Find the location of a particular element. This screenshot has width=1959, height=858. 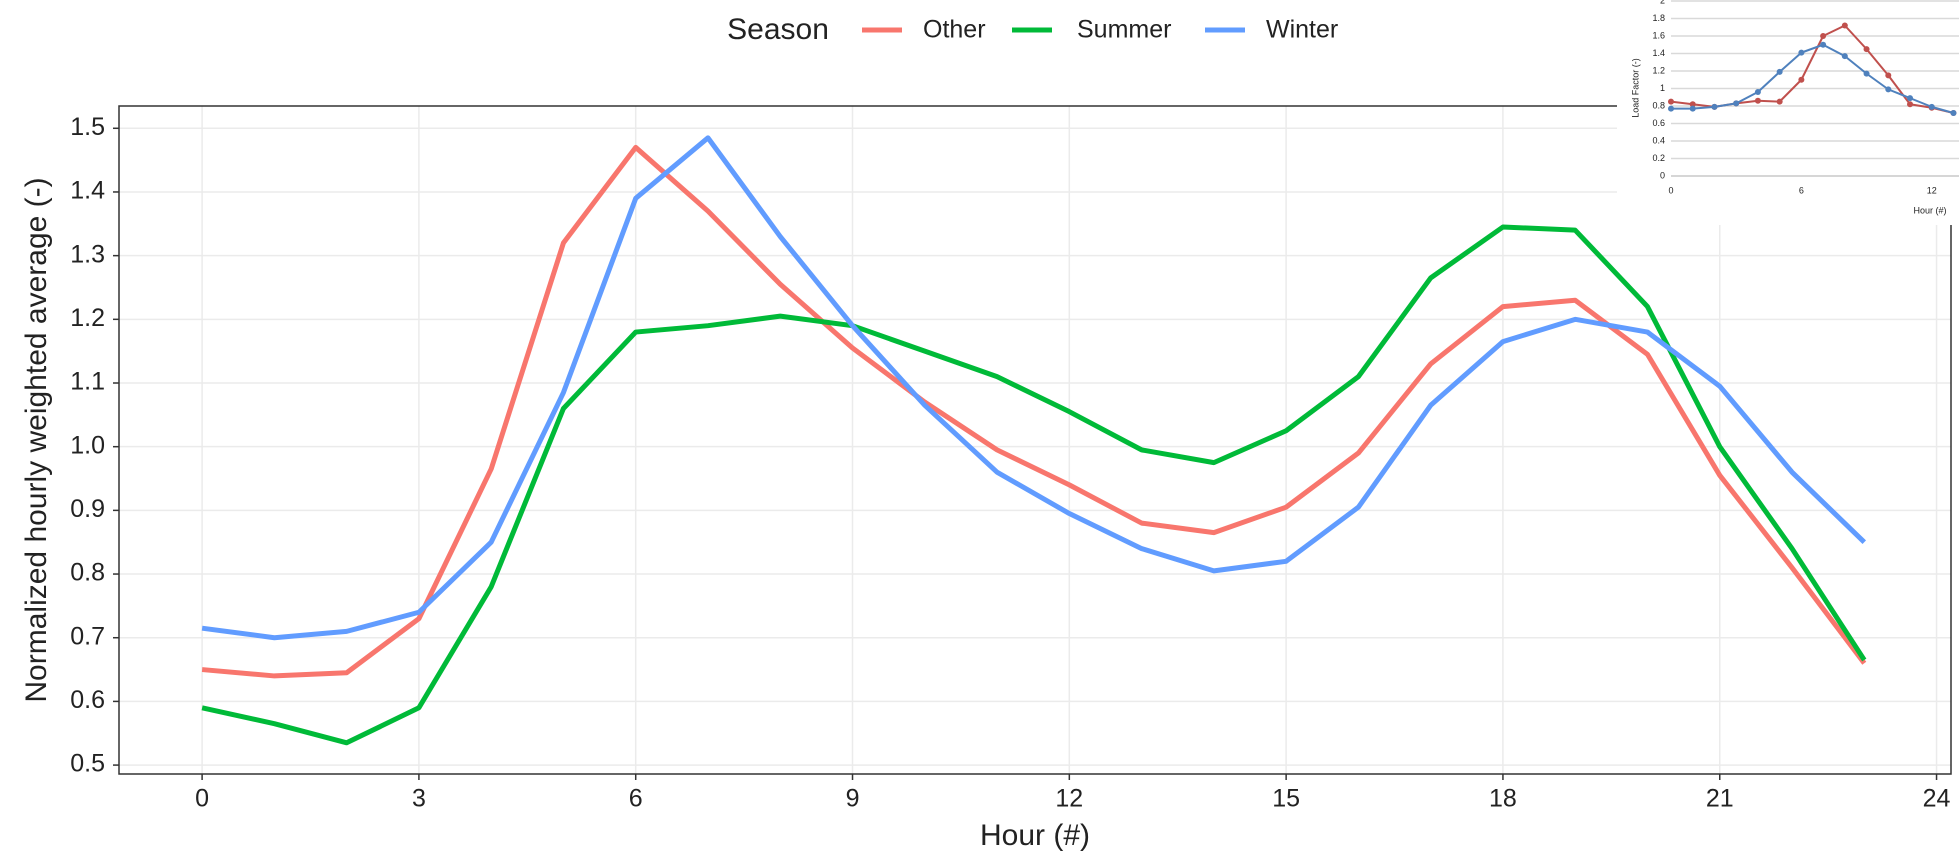

y-tick-label: 1.3 is located at coordinates (87, 254).